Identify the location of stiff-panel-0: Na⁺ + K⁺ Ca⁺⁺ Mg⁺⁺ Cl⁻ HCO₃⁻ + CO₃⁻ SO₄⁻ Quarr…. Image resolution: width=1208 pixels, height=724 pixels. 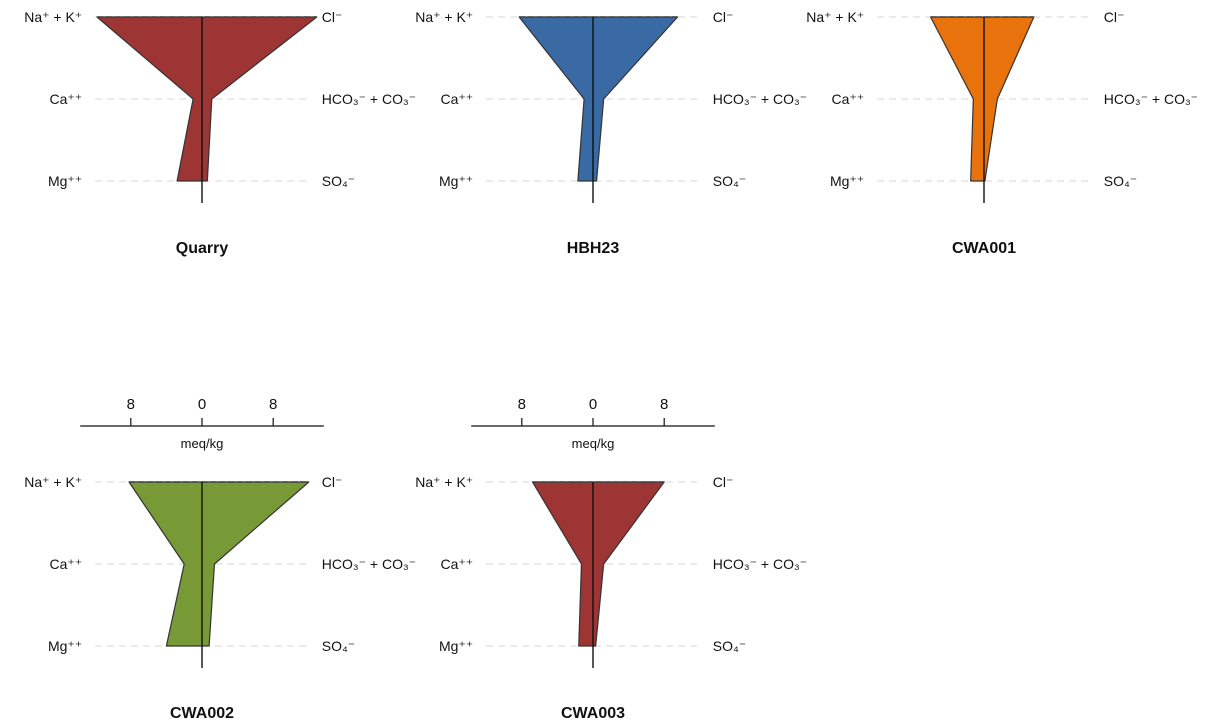
(220, 133).